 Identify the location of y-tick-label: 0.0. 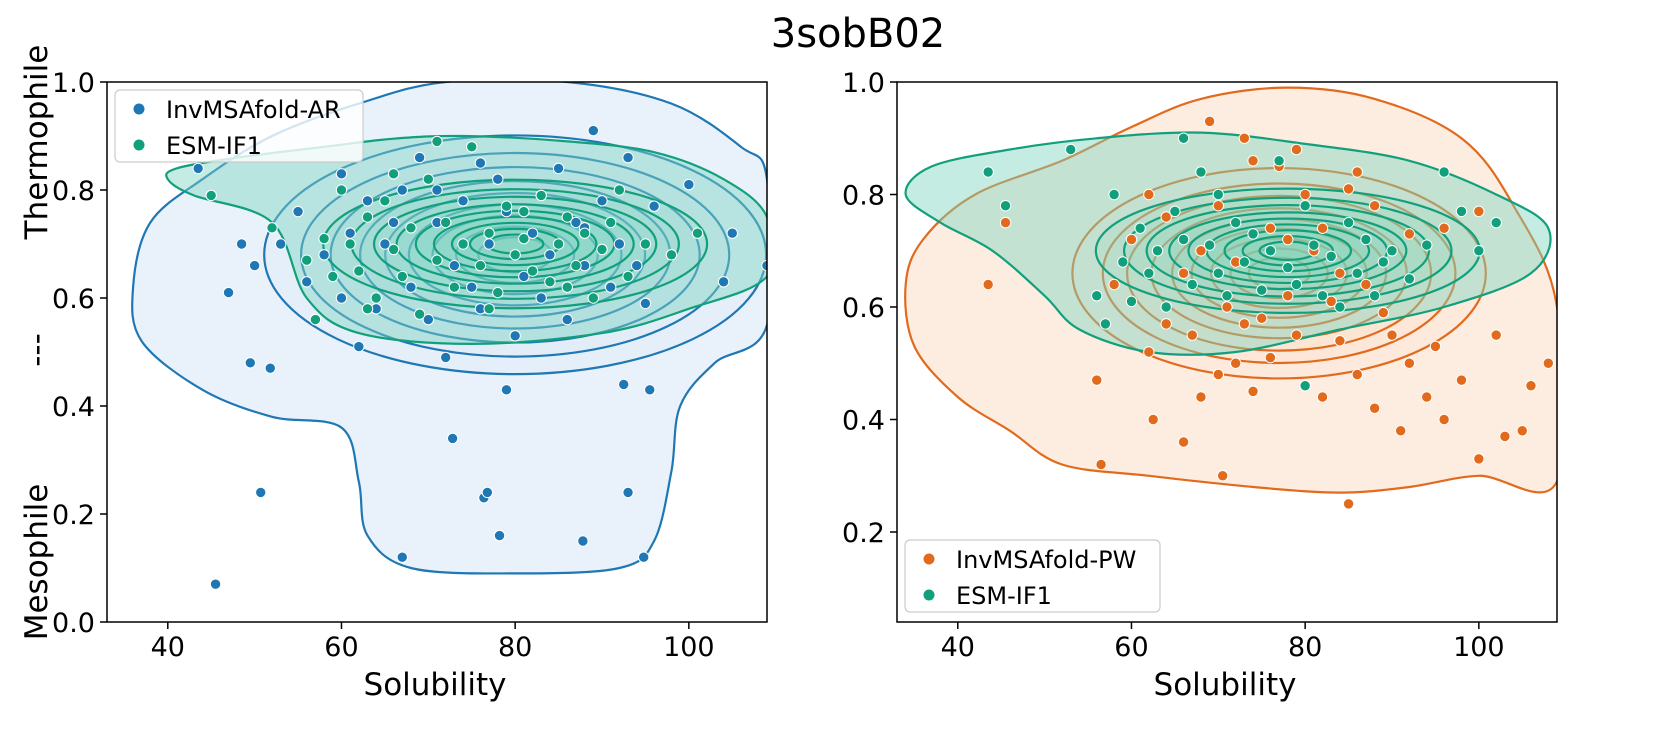
(73, 623).